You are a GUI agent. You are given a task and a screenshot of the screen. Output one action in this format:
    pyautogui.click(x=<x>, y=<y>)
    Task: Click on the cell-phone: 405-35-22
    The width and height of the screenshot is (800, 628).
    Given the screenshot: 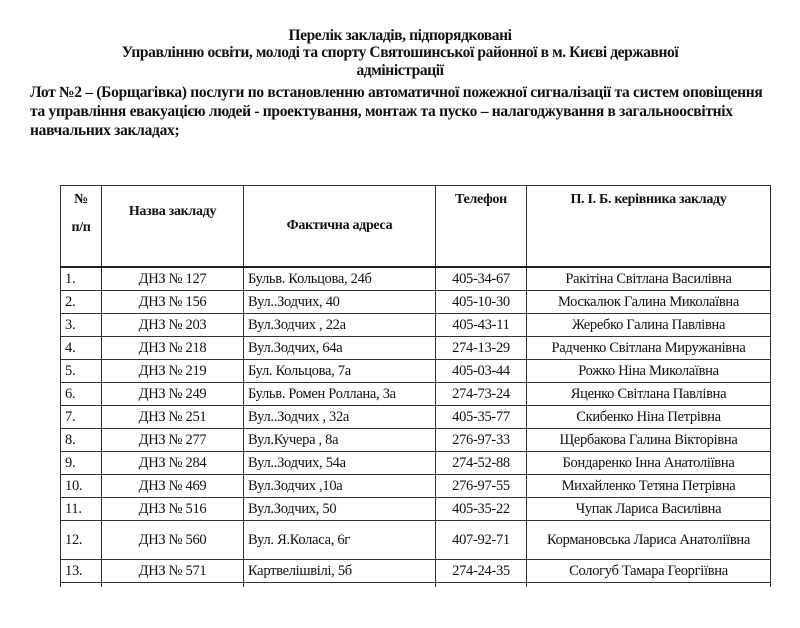 What is the action you would take?
    pyautogui.click(x=481, y=509)
    